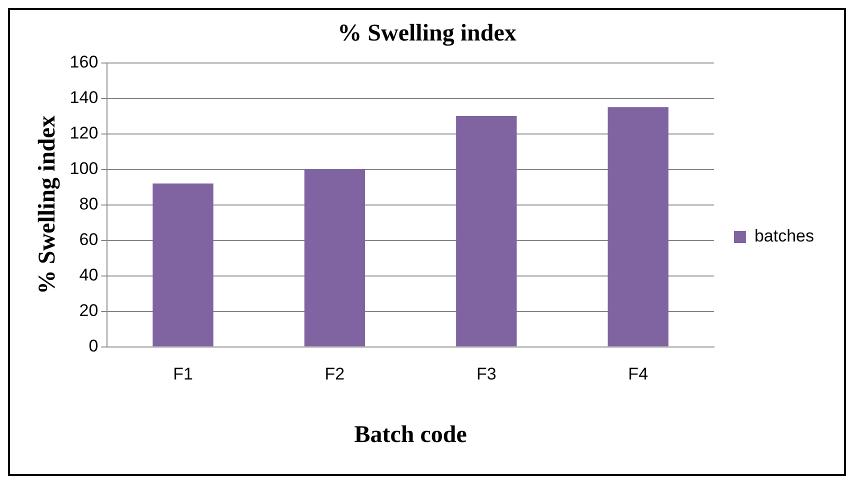  What do you see at coordinates (88, 310) in the screenshot?
I see `y-tick-label: 20` at bounding box center [88, 310].